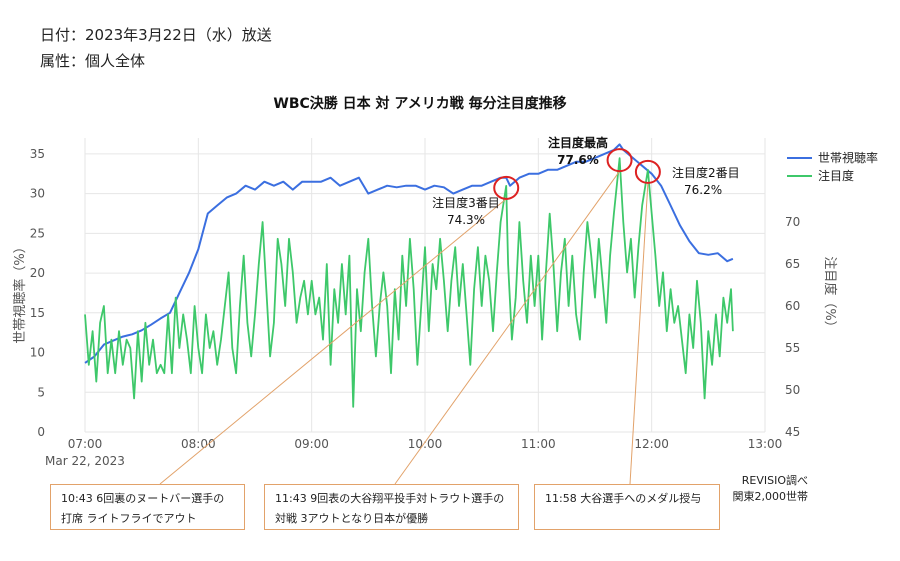 This screenshot has height=561, width=900. Describe the element at coordinates (37, 273) in the screenshot. I see `y-left-tick-label: 20` at that location.